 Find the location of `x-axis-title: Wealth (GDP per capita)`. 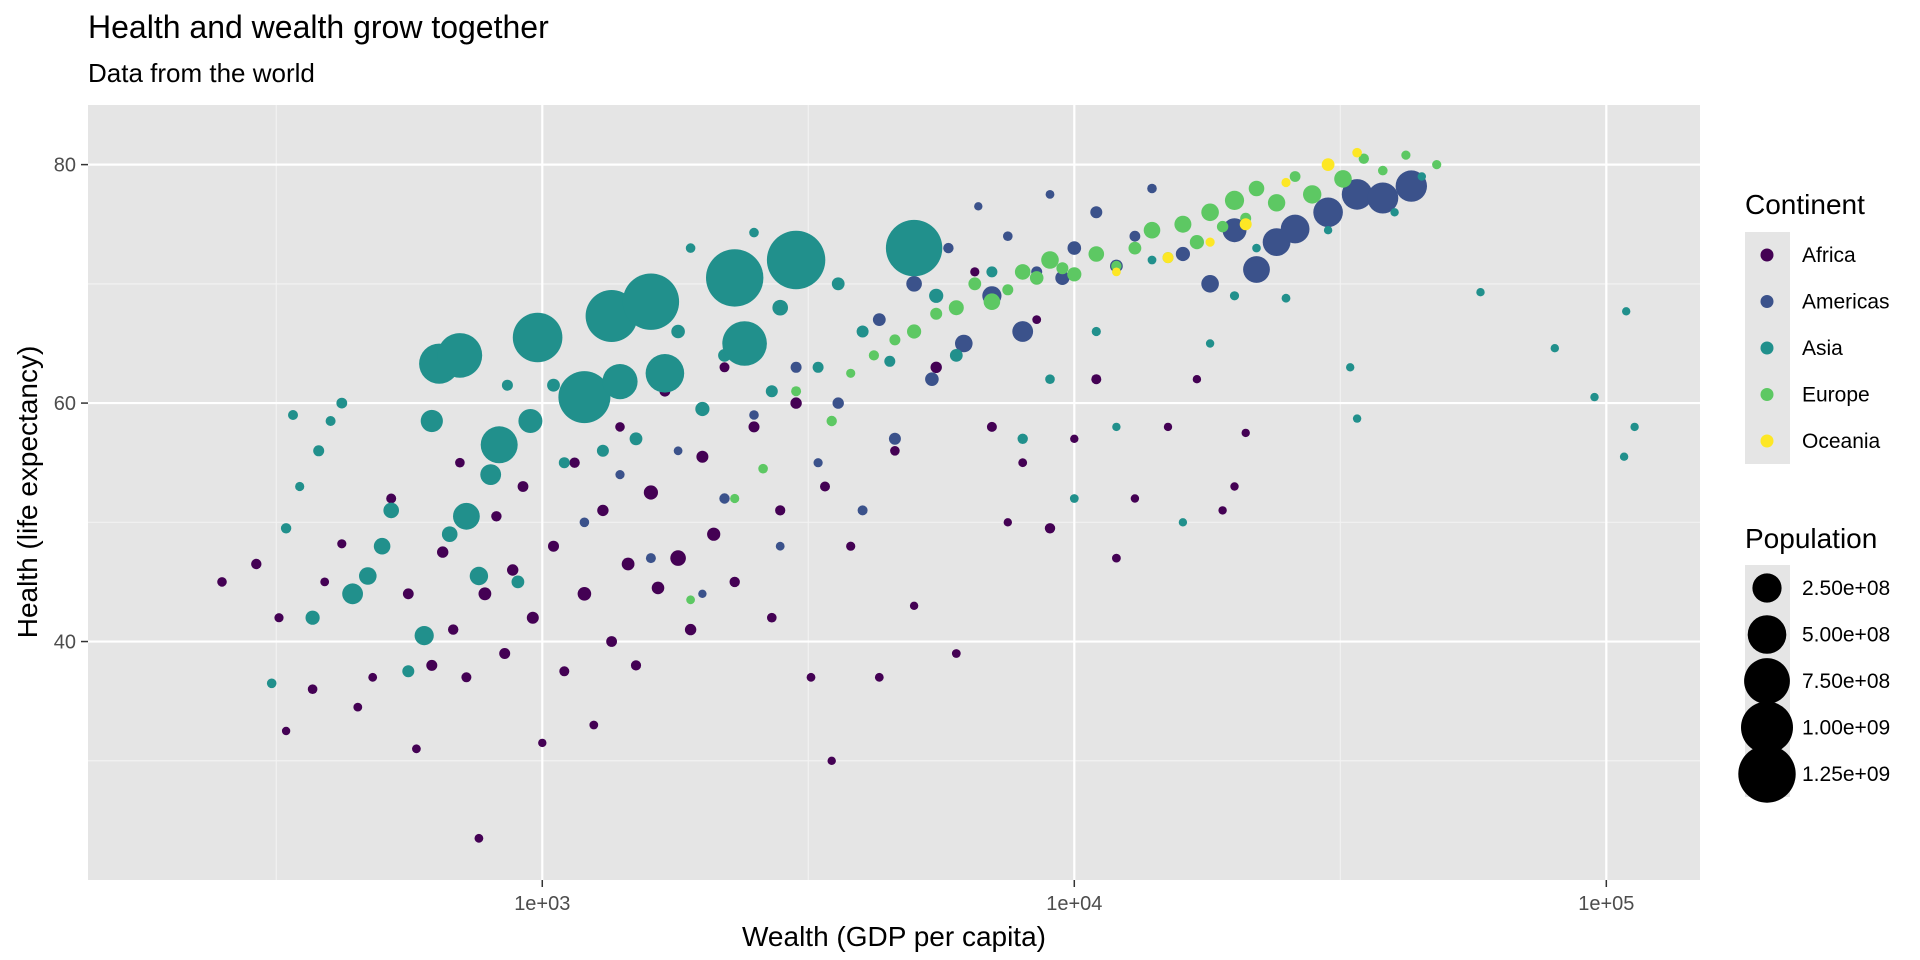

x-axis-title: Wealth (GDP per capita) is located at coordinates (894, 936).